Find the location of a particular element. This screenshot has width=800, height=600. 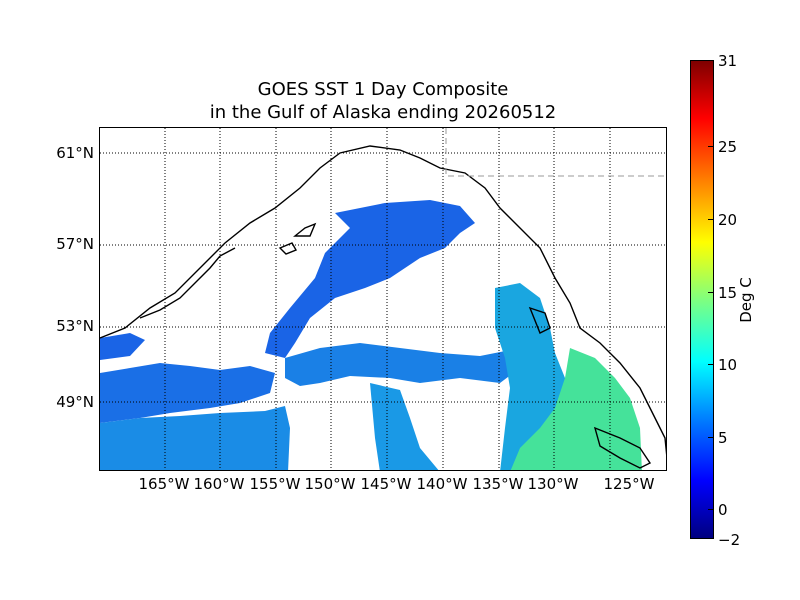

lat-label-57n: 57°N is located at coordinates (75, 244).